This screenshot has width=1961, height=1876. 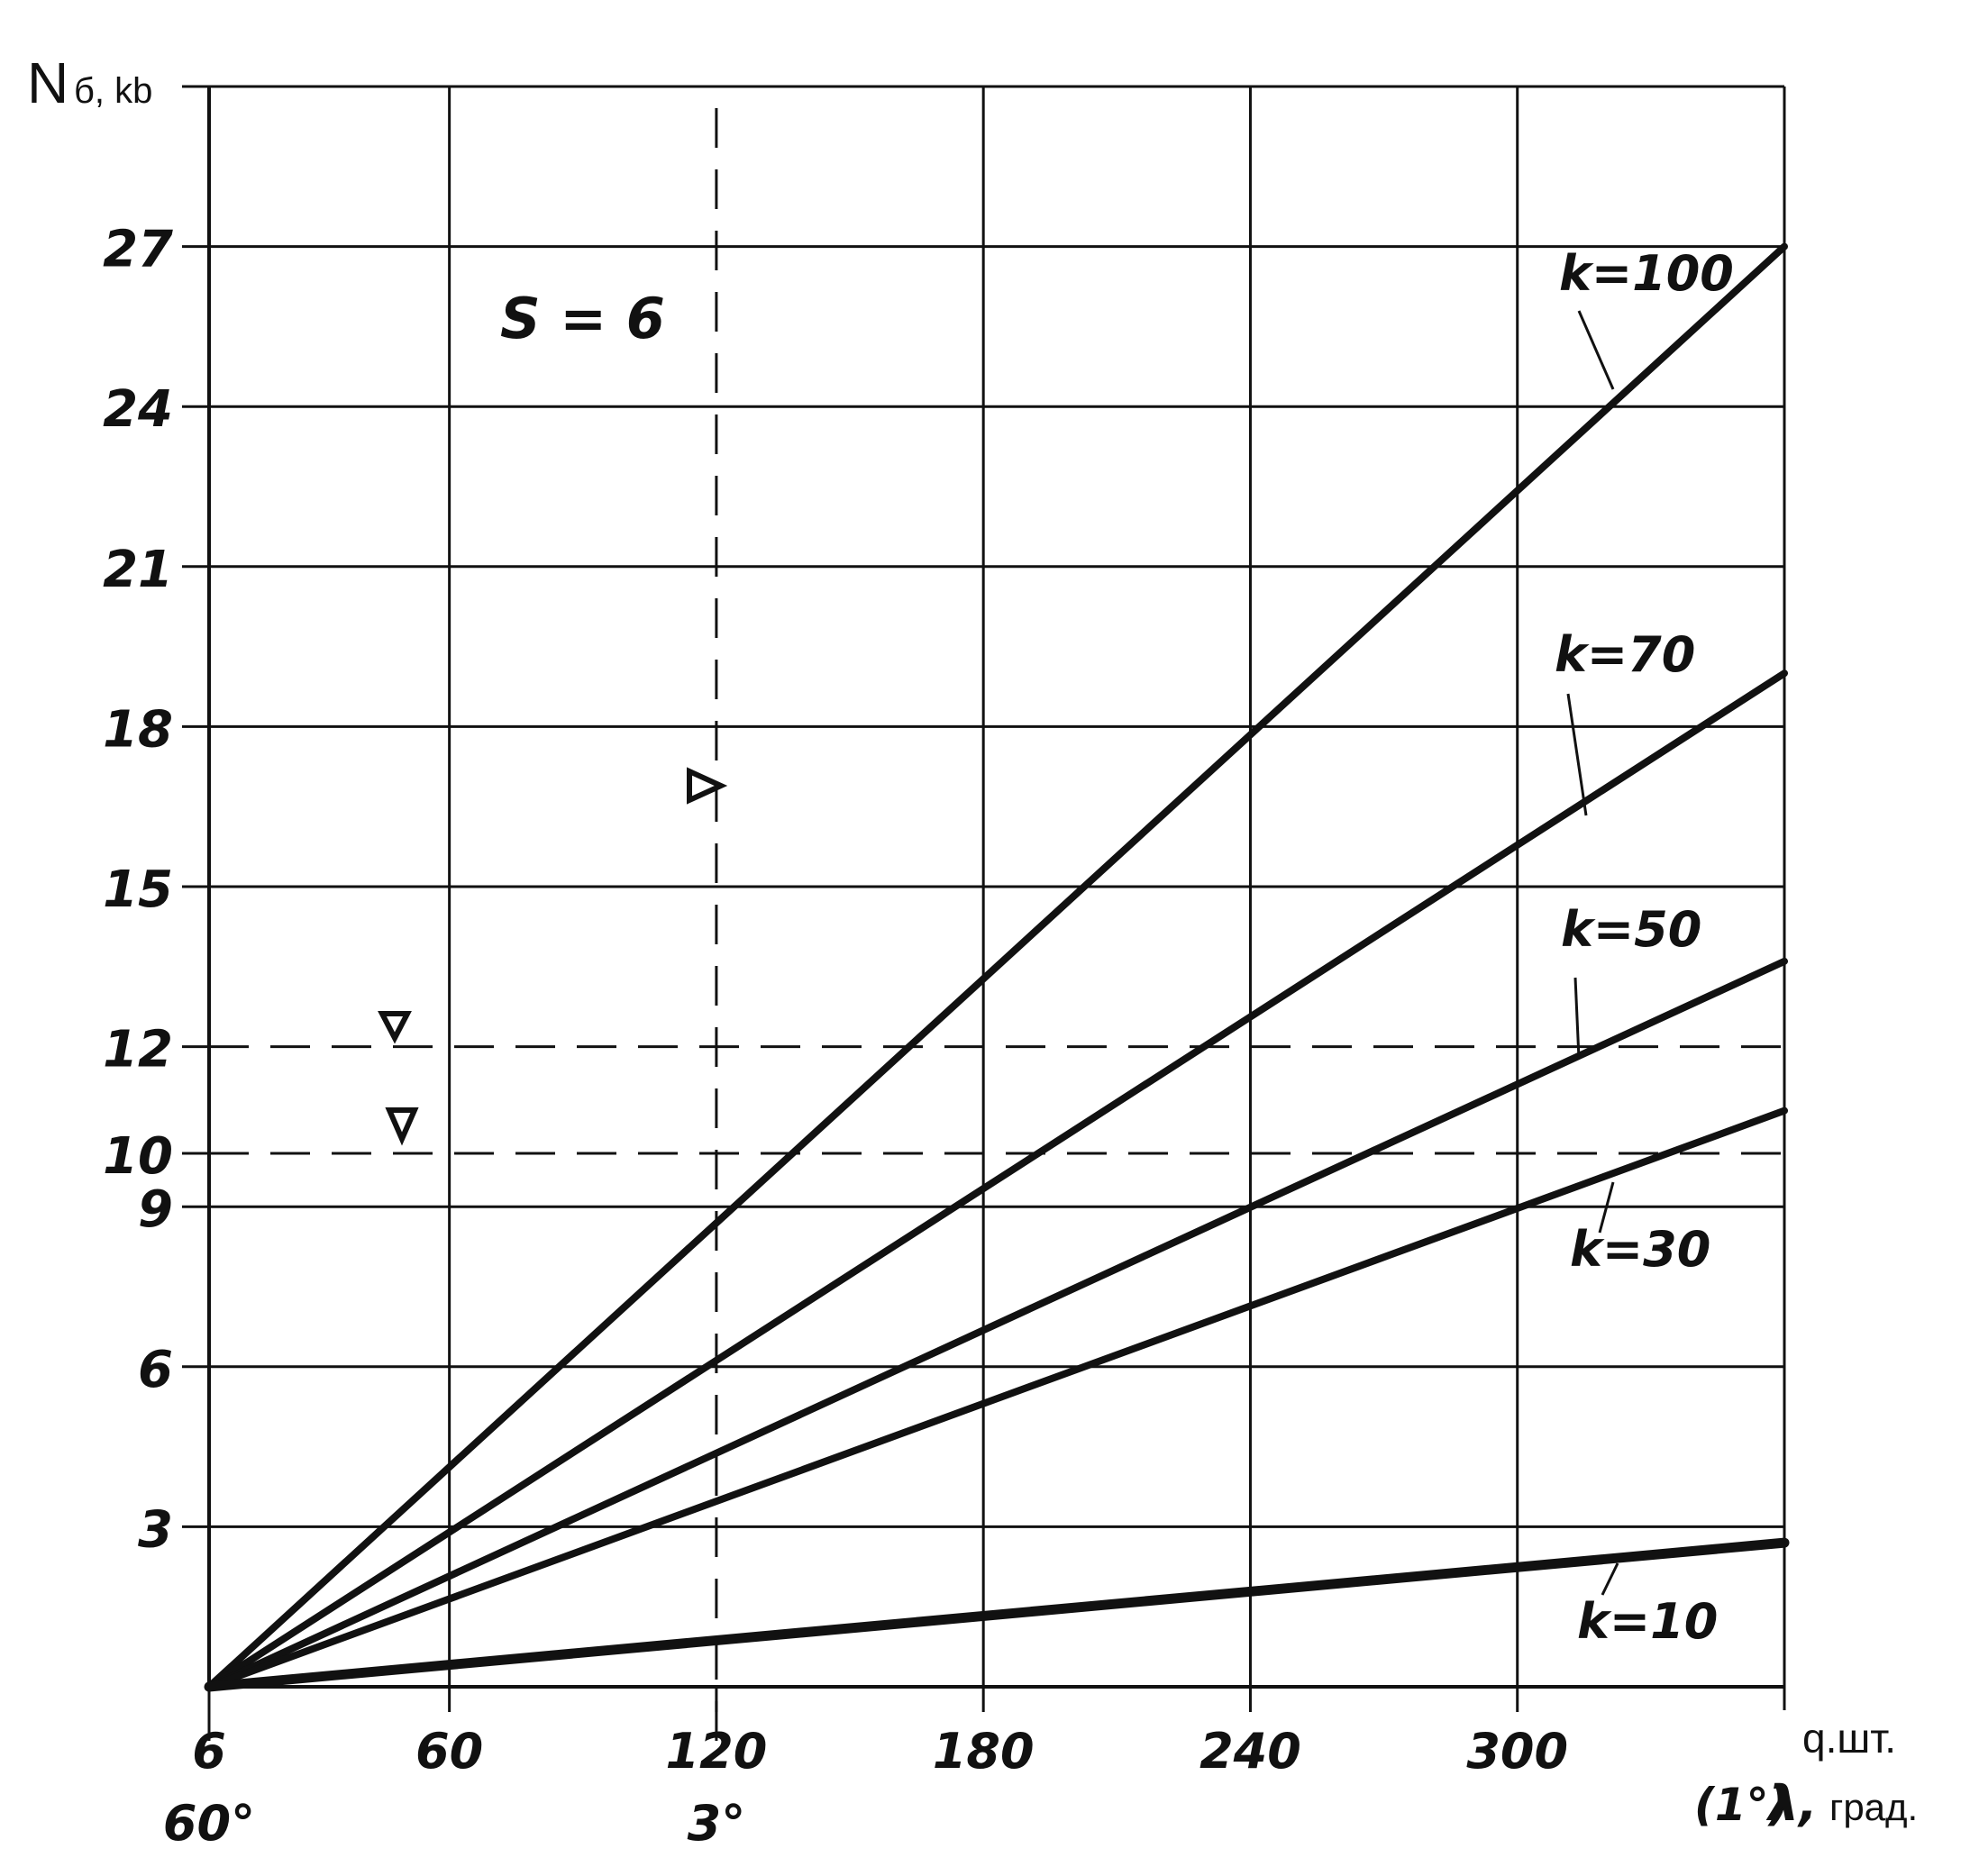 What do you see at coordinates (138, 409) in the screenshot?
I see `y-tick-label: 24` at bounding box center [138, 409].